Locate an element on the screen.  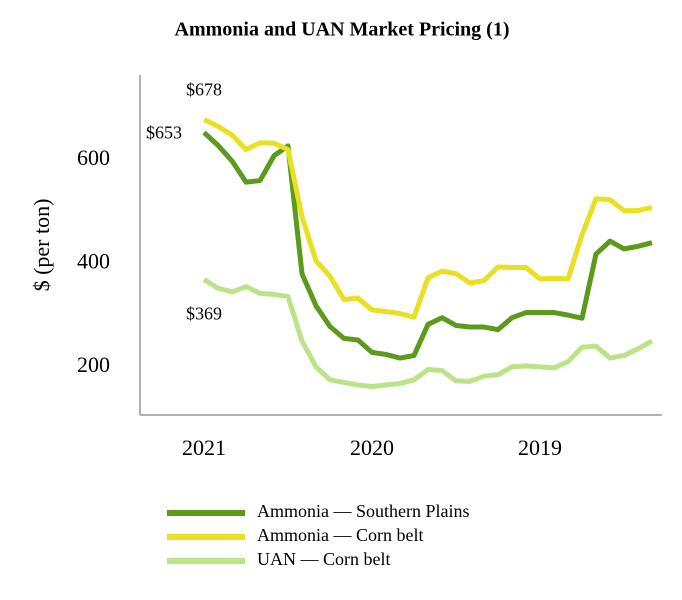
chart-title: Ammonia and UAN Market Pricing (1) is located at coordinates (342, 30).